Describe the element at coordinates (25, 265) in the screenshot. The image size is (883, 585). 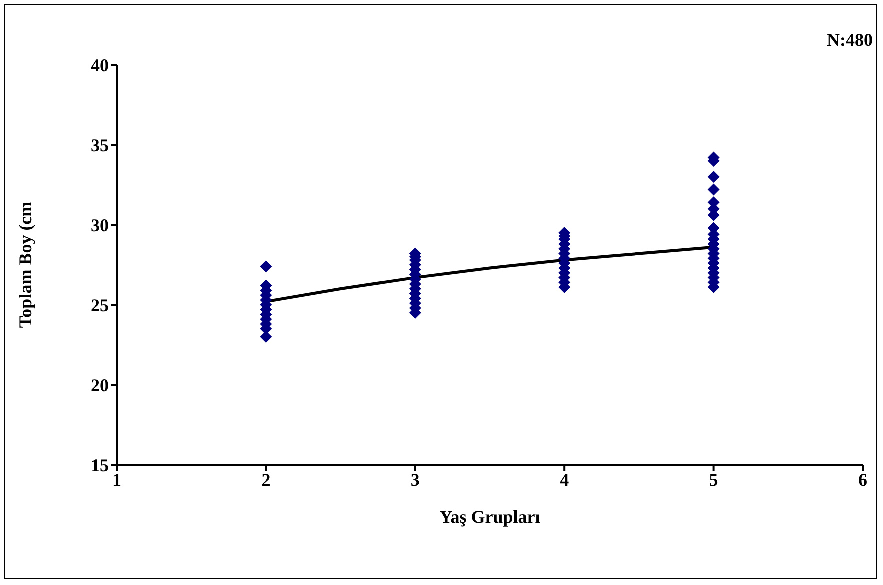
I see `y-axis-title: Toplam Boy (cm` at that location.